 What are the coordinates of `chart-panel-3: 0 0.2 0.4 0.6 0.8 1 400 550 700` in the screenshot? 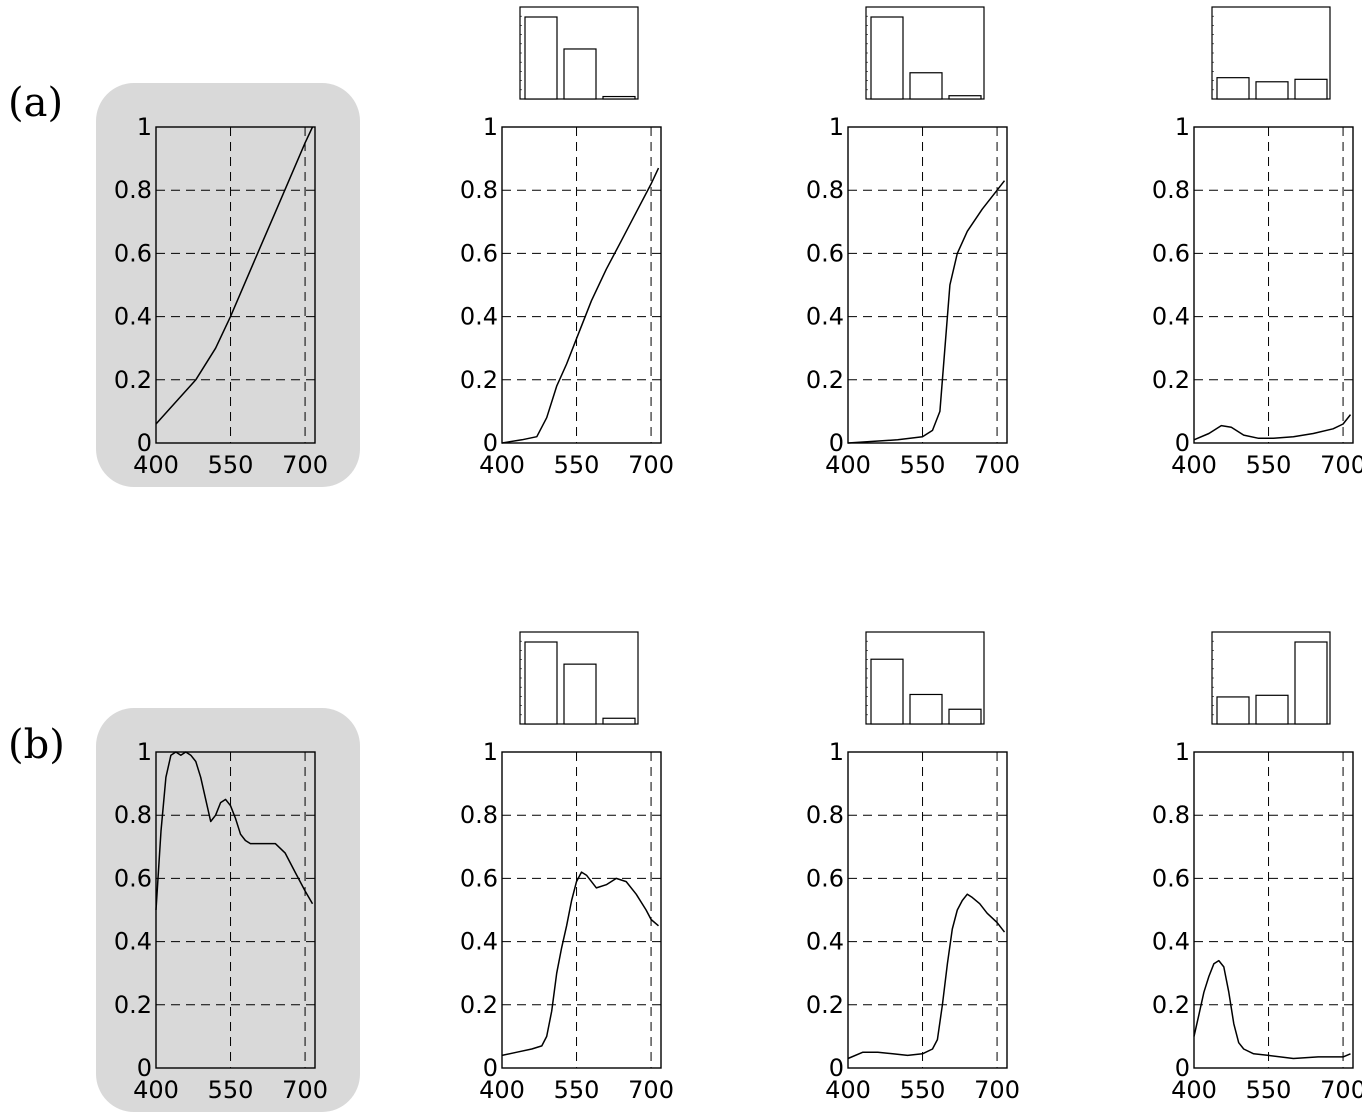 It's located at (913, 242).